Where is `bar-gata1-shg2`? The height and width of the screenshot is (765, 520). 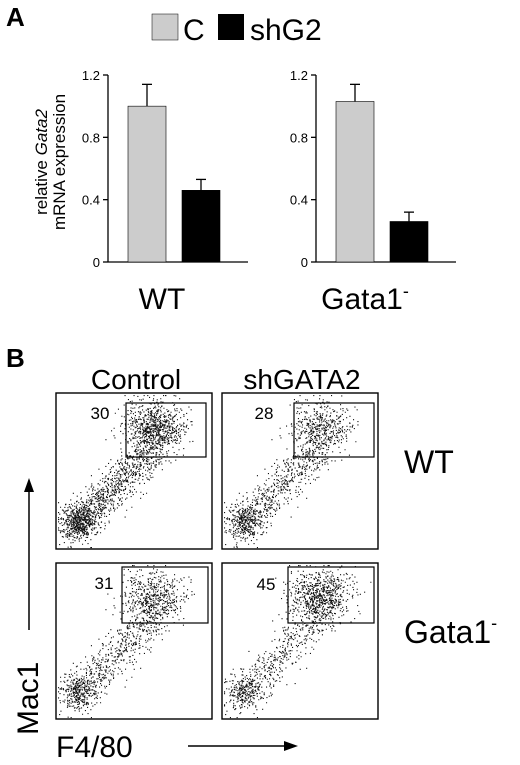
bar-gata1-shg2 is located at coordinates (409, 242).